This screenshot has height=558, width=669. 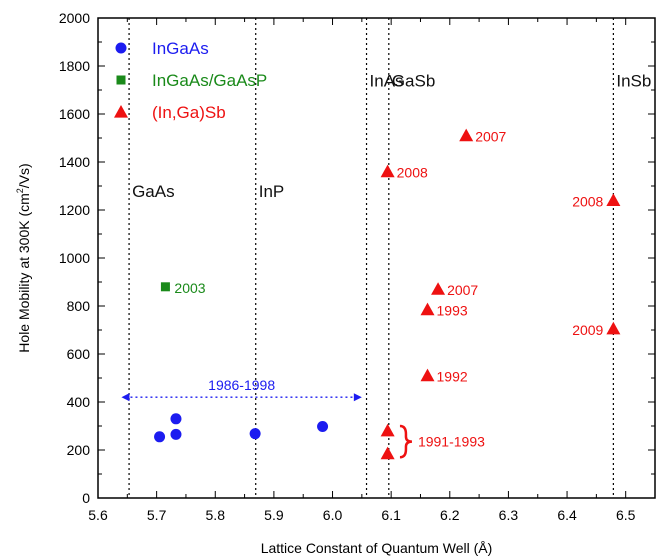 I want to click on x-tick-label: 6.4, so click(x=567, y=515).